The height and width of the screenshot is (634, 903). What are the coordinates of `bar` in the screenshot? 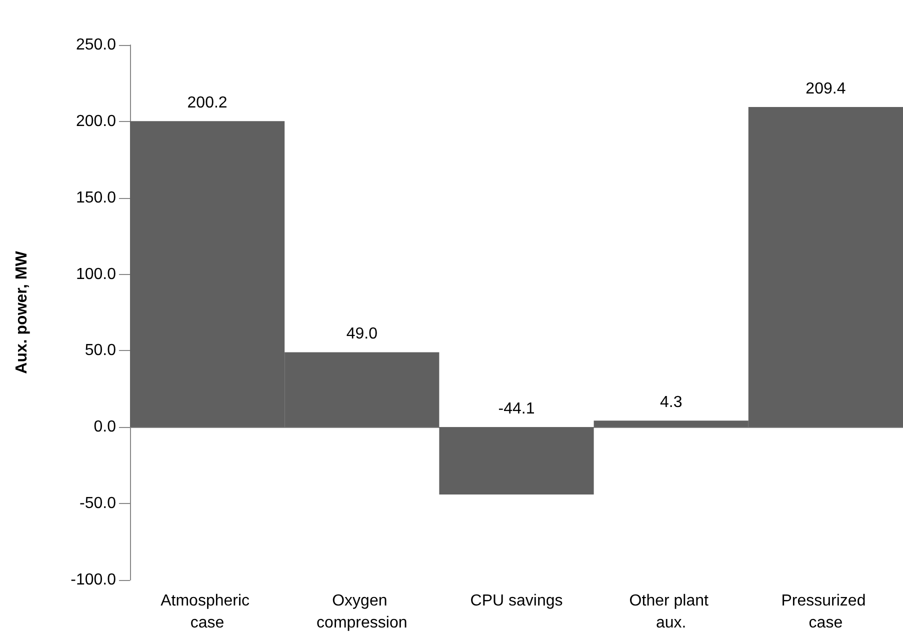 It's located at (516, 461).